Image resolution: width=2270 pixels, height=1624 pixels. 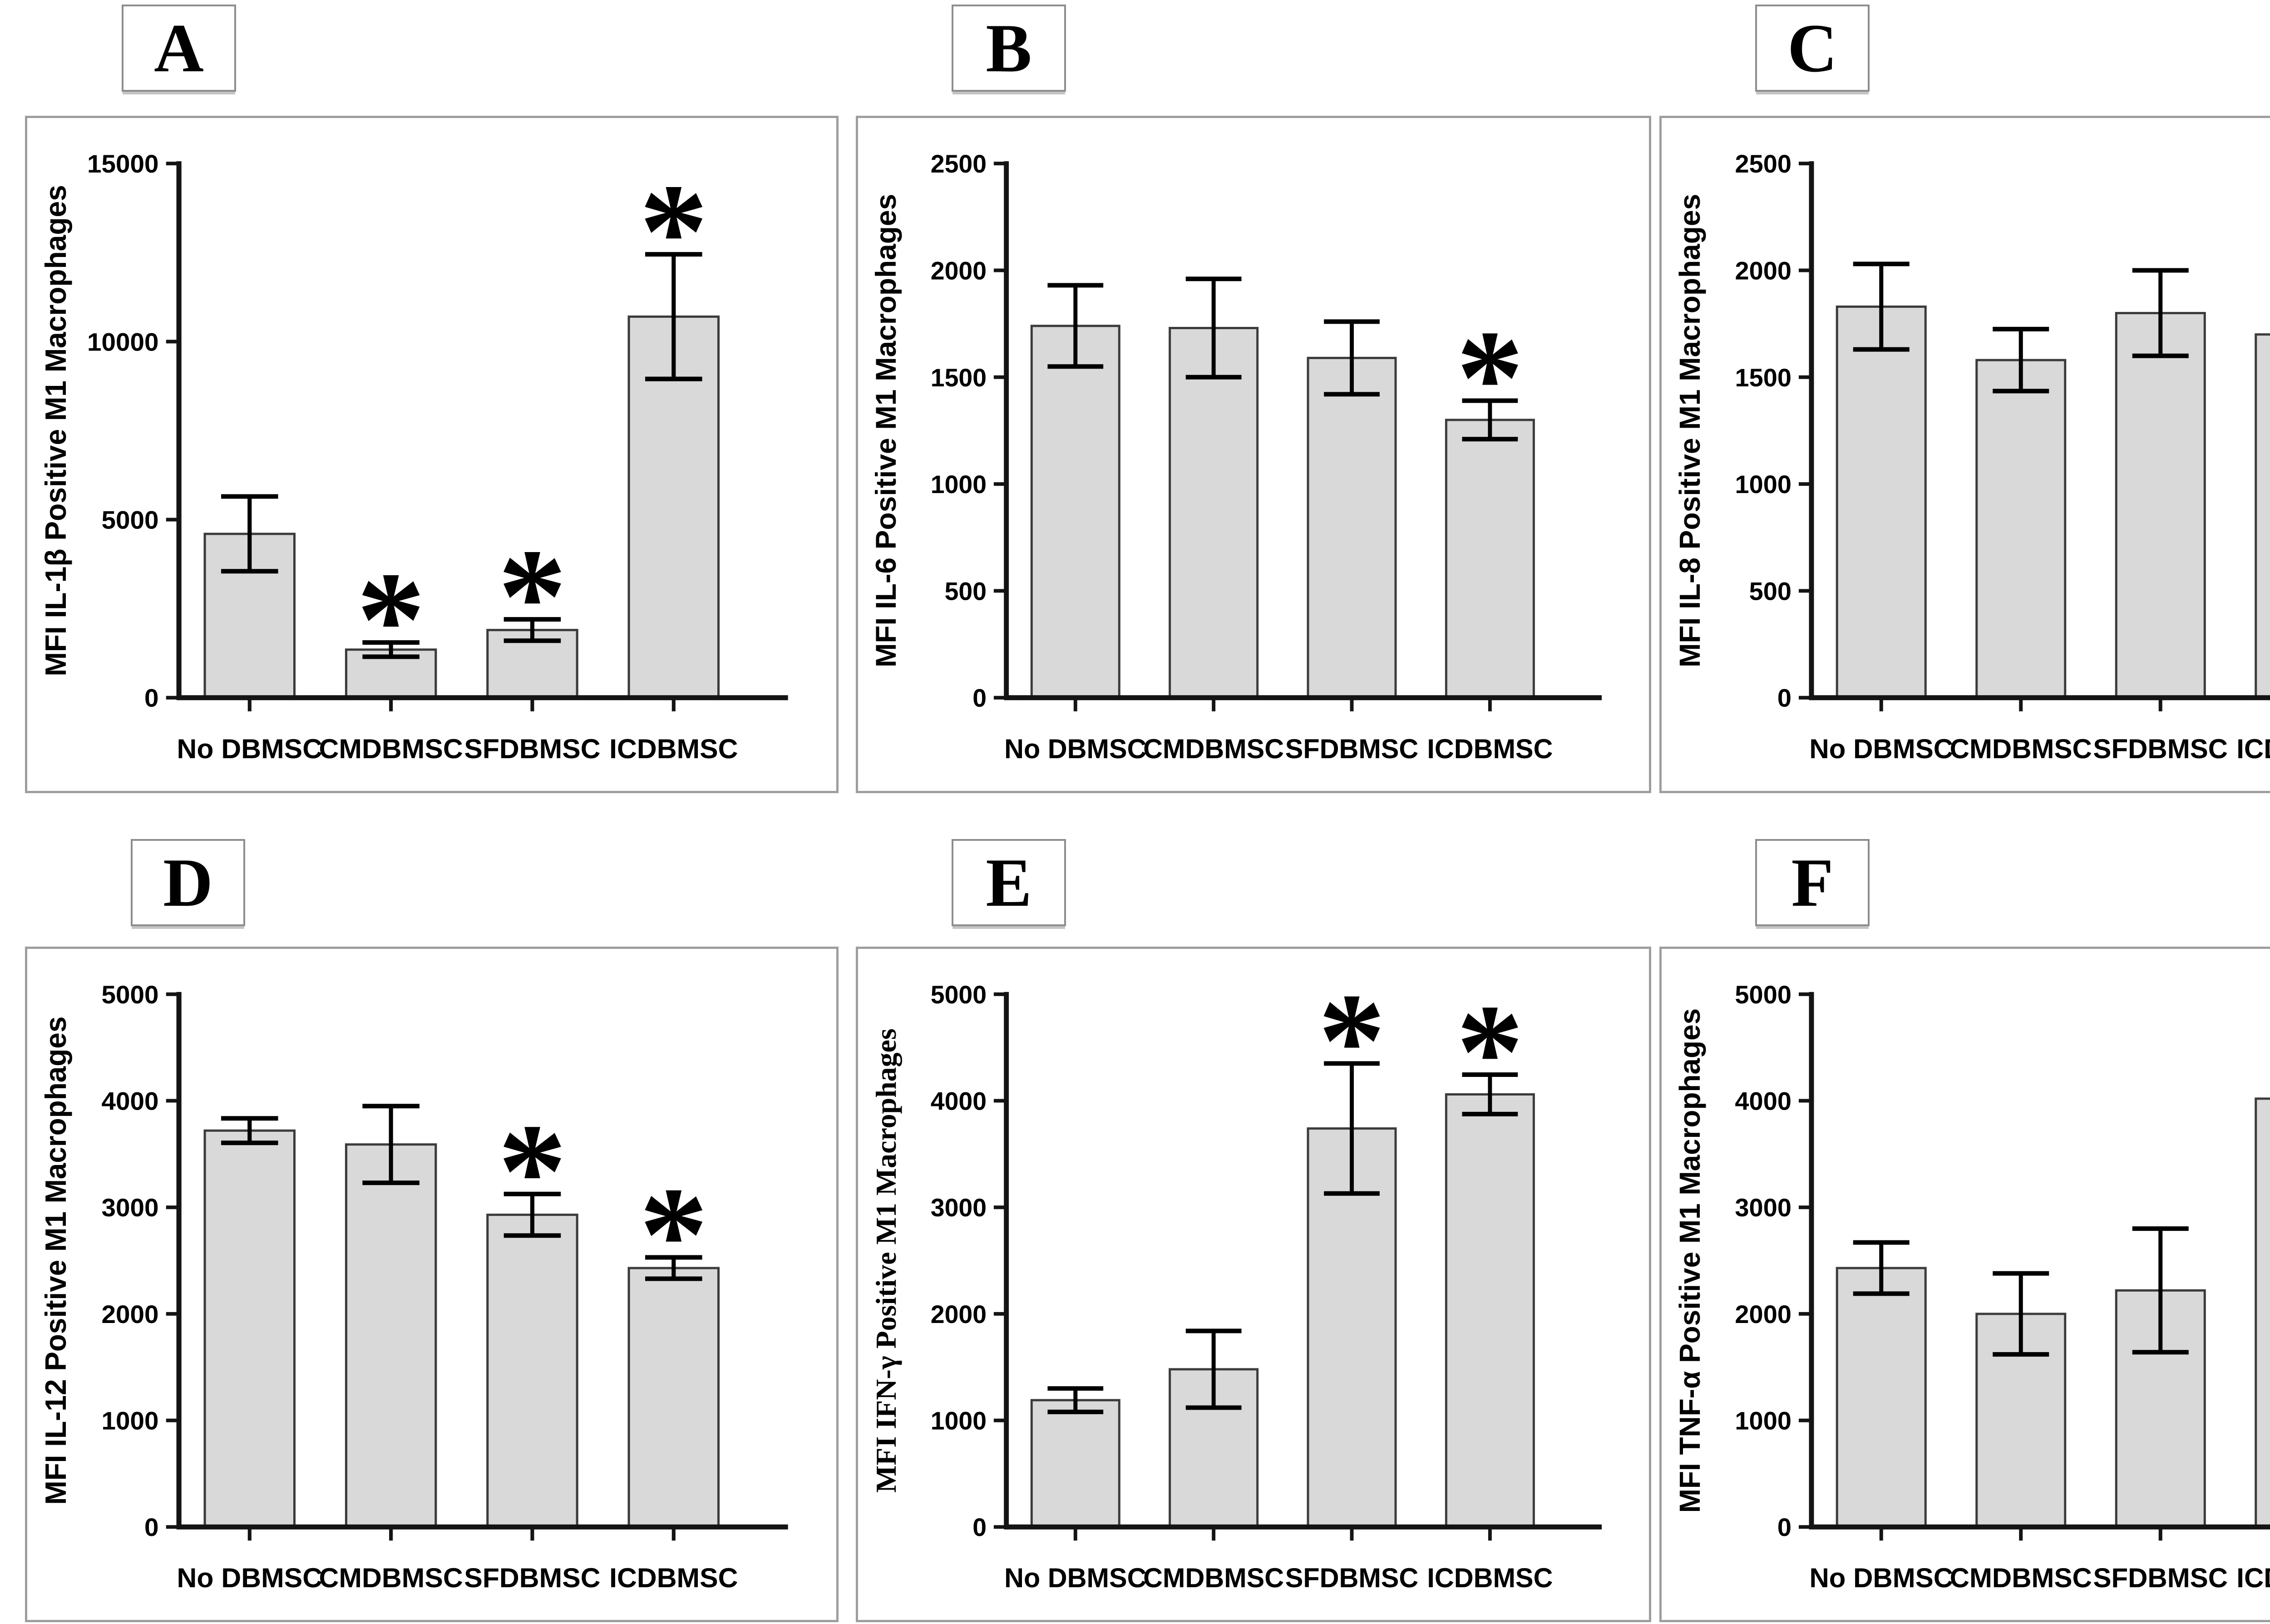 I want to click on svg-text: 15000, so click(x=123, y=163).